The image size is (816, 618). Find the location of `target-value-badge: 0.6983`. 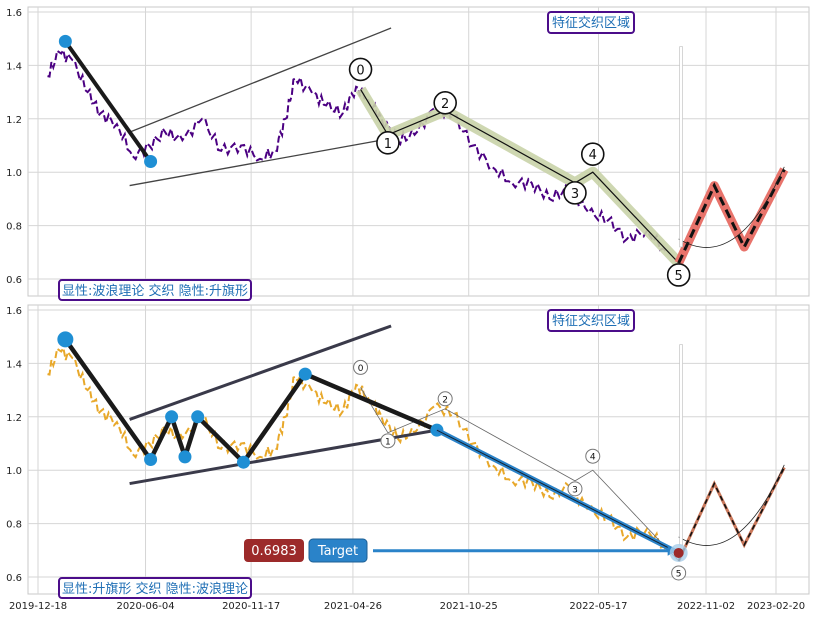

target-value-badge: 0.6983 is located at coordinates (274, 550).